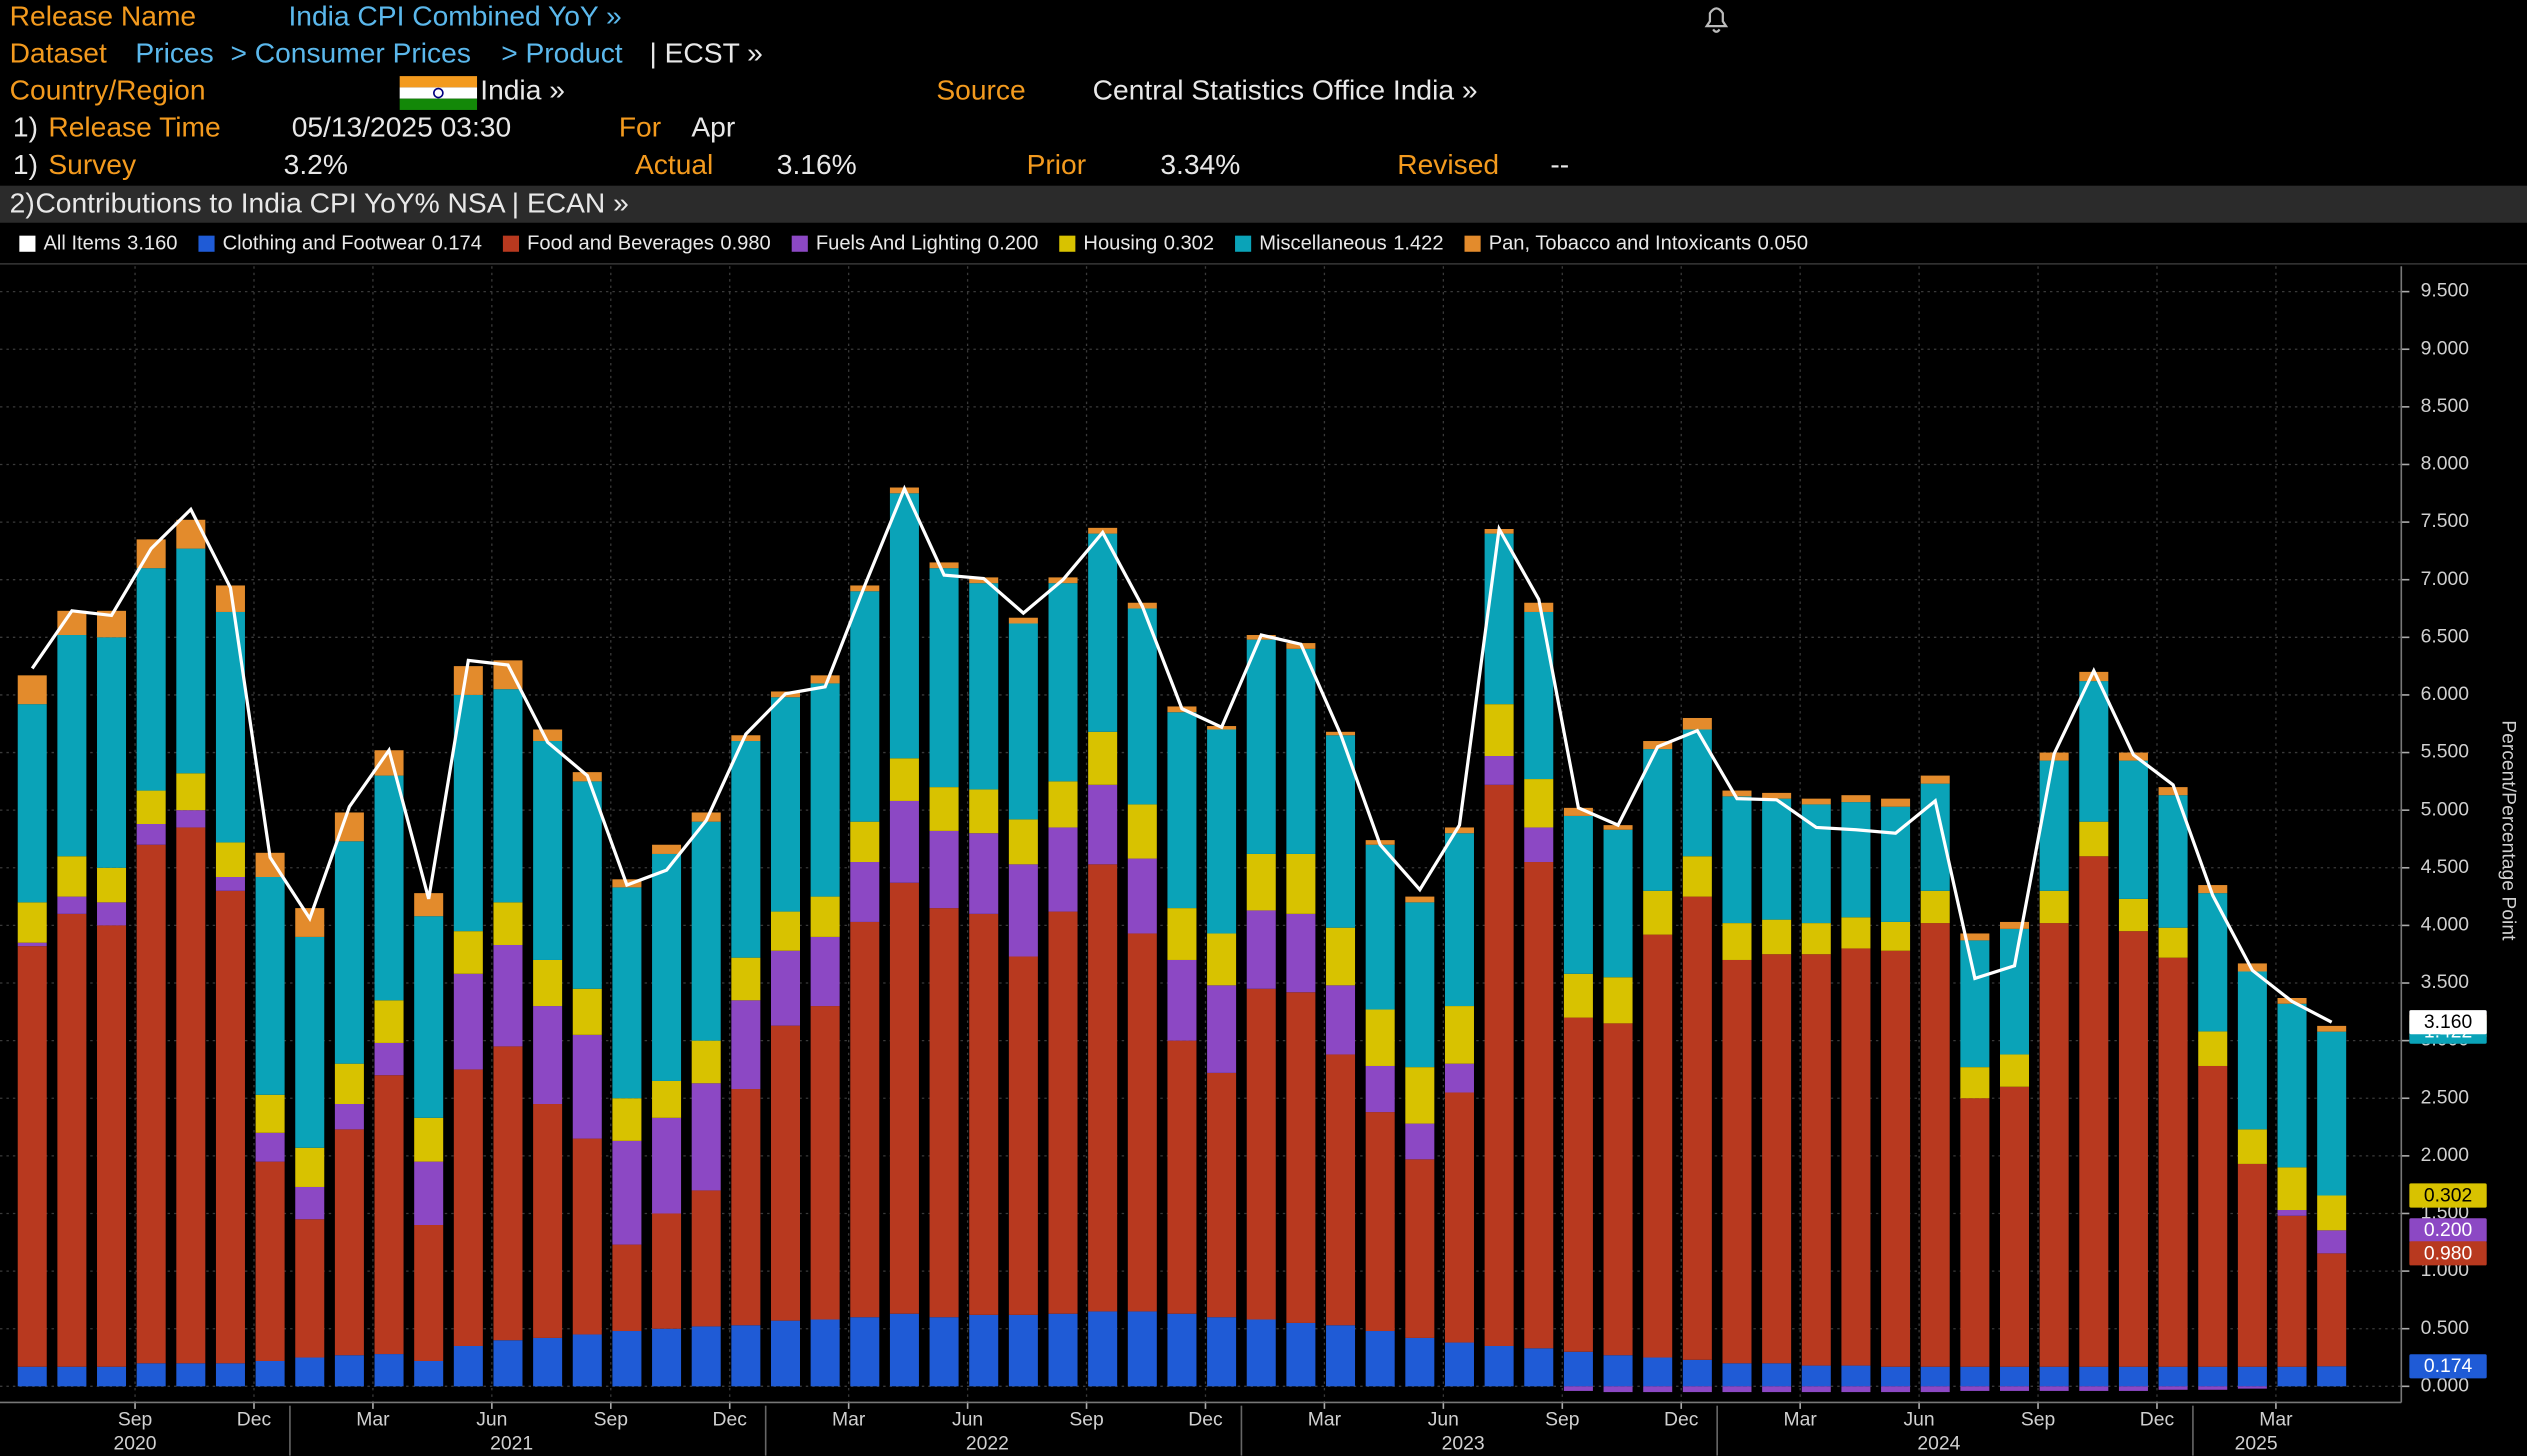  What do you see at coordinates (1620, 244) in the screenshot?
I see `legend-name: Pan, Tobacco and Intoxicants` at bounding box center [1620, 244].